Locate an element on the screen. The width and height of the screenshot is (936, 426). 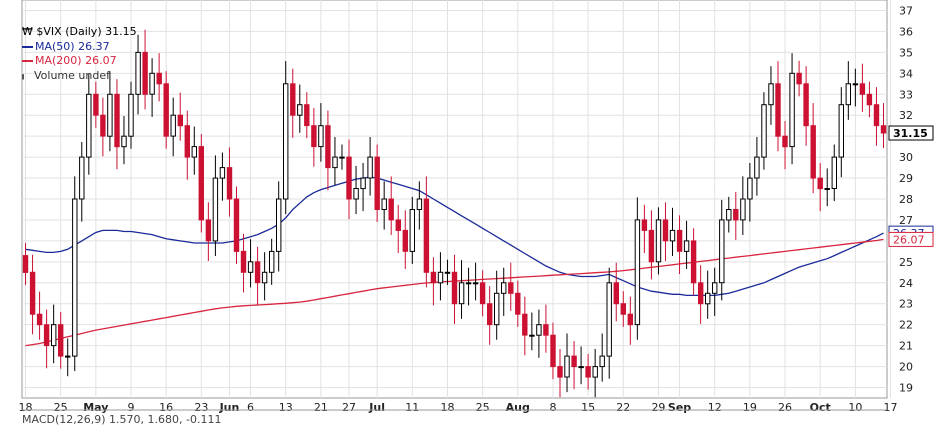
x-tick-label: 10 is located at coordinates (855, 407).